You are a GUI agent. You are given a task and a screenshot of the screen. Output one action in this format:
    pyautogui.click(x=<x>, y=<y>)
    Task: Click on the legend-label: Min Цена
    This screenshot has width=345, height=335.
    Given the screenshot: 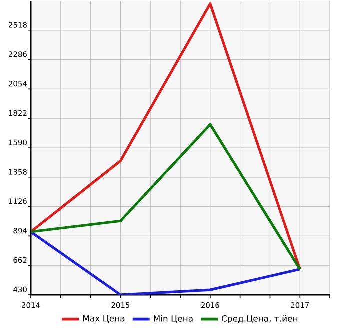 What is the action you would take?
    pyautogui.click(x=173, y=319)
    